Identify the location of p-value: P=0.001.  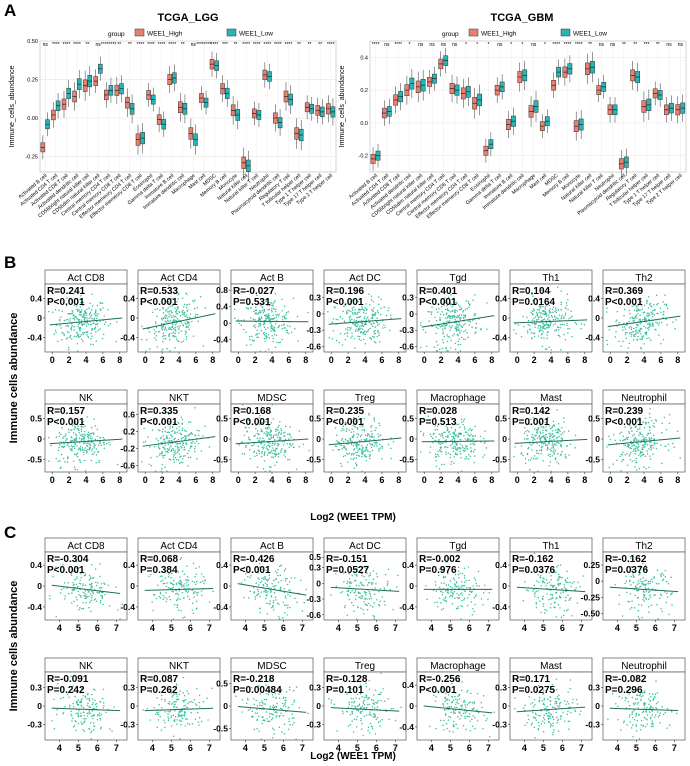
(531, 422).